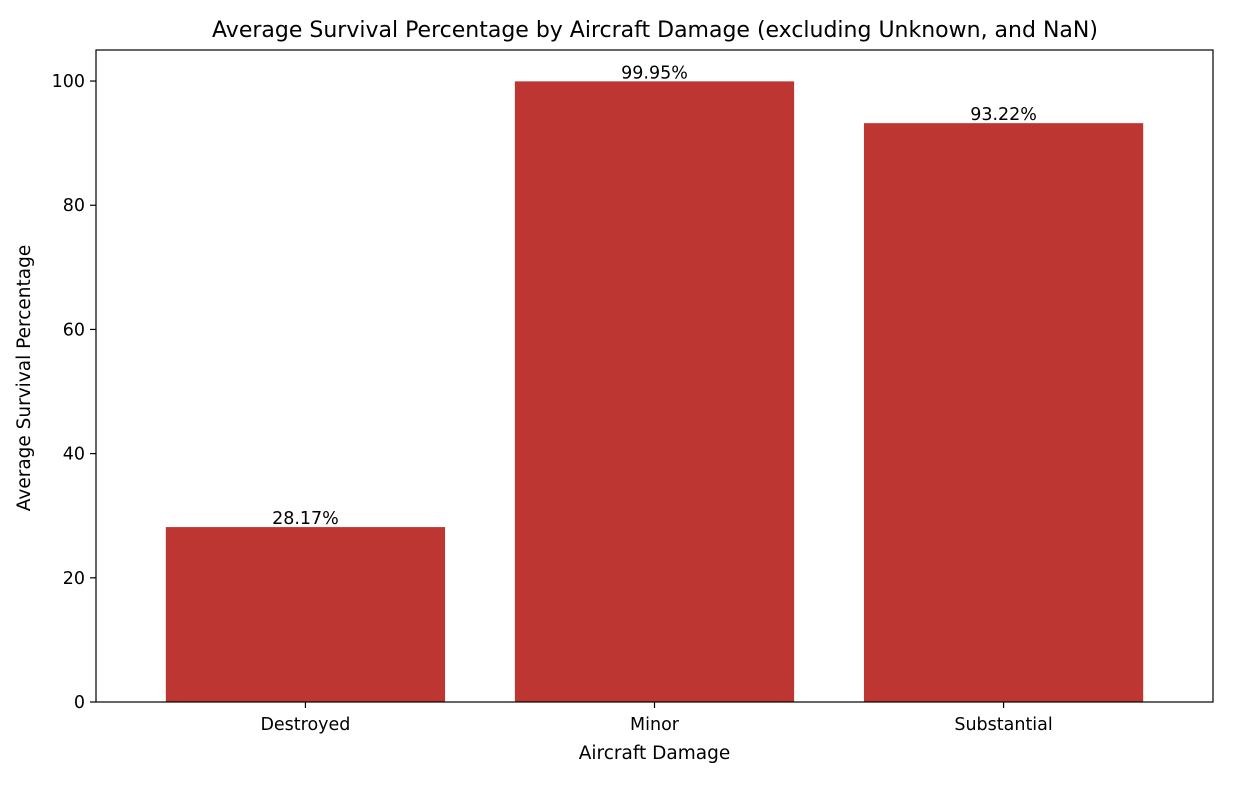 Image resolution: width=1238 pixels, height=790 pixels. Describe the element at coordinates (1003, 725) in the screenshot. I see `x-tick-label: Substantial` at that location.